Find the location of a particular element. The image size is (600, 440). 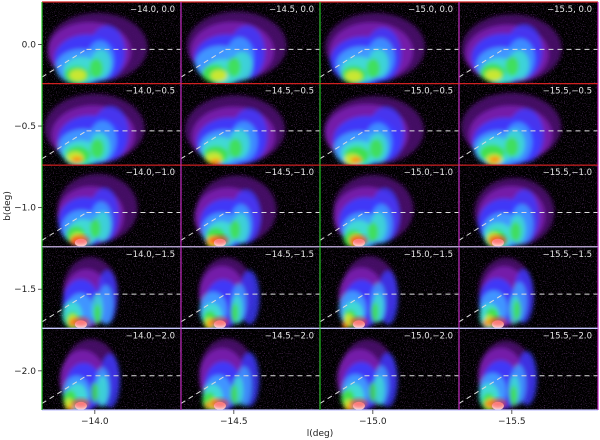

panel: −14.5,−1.5 is located at coordinates (250, 287).